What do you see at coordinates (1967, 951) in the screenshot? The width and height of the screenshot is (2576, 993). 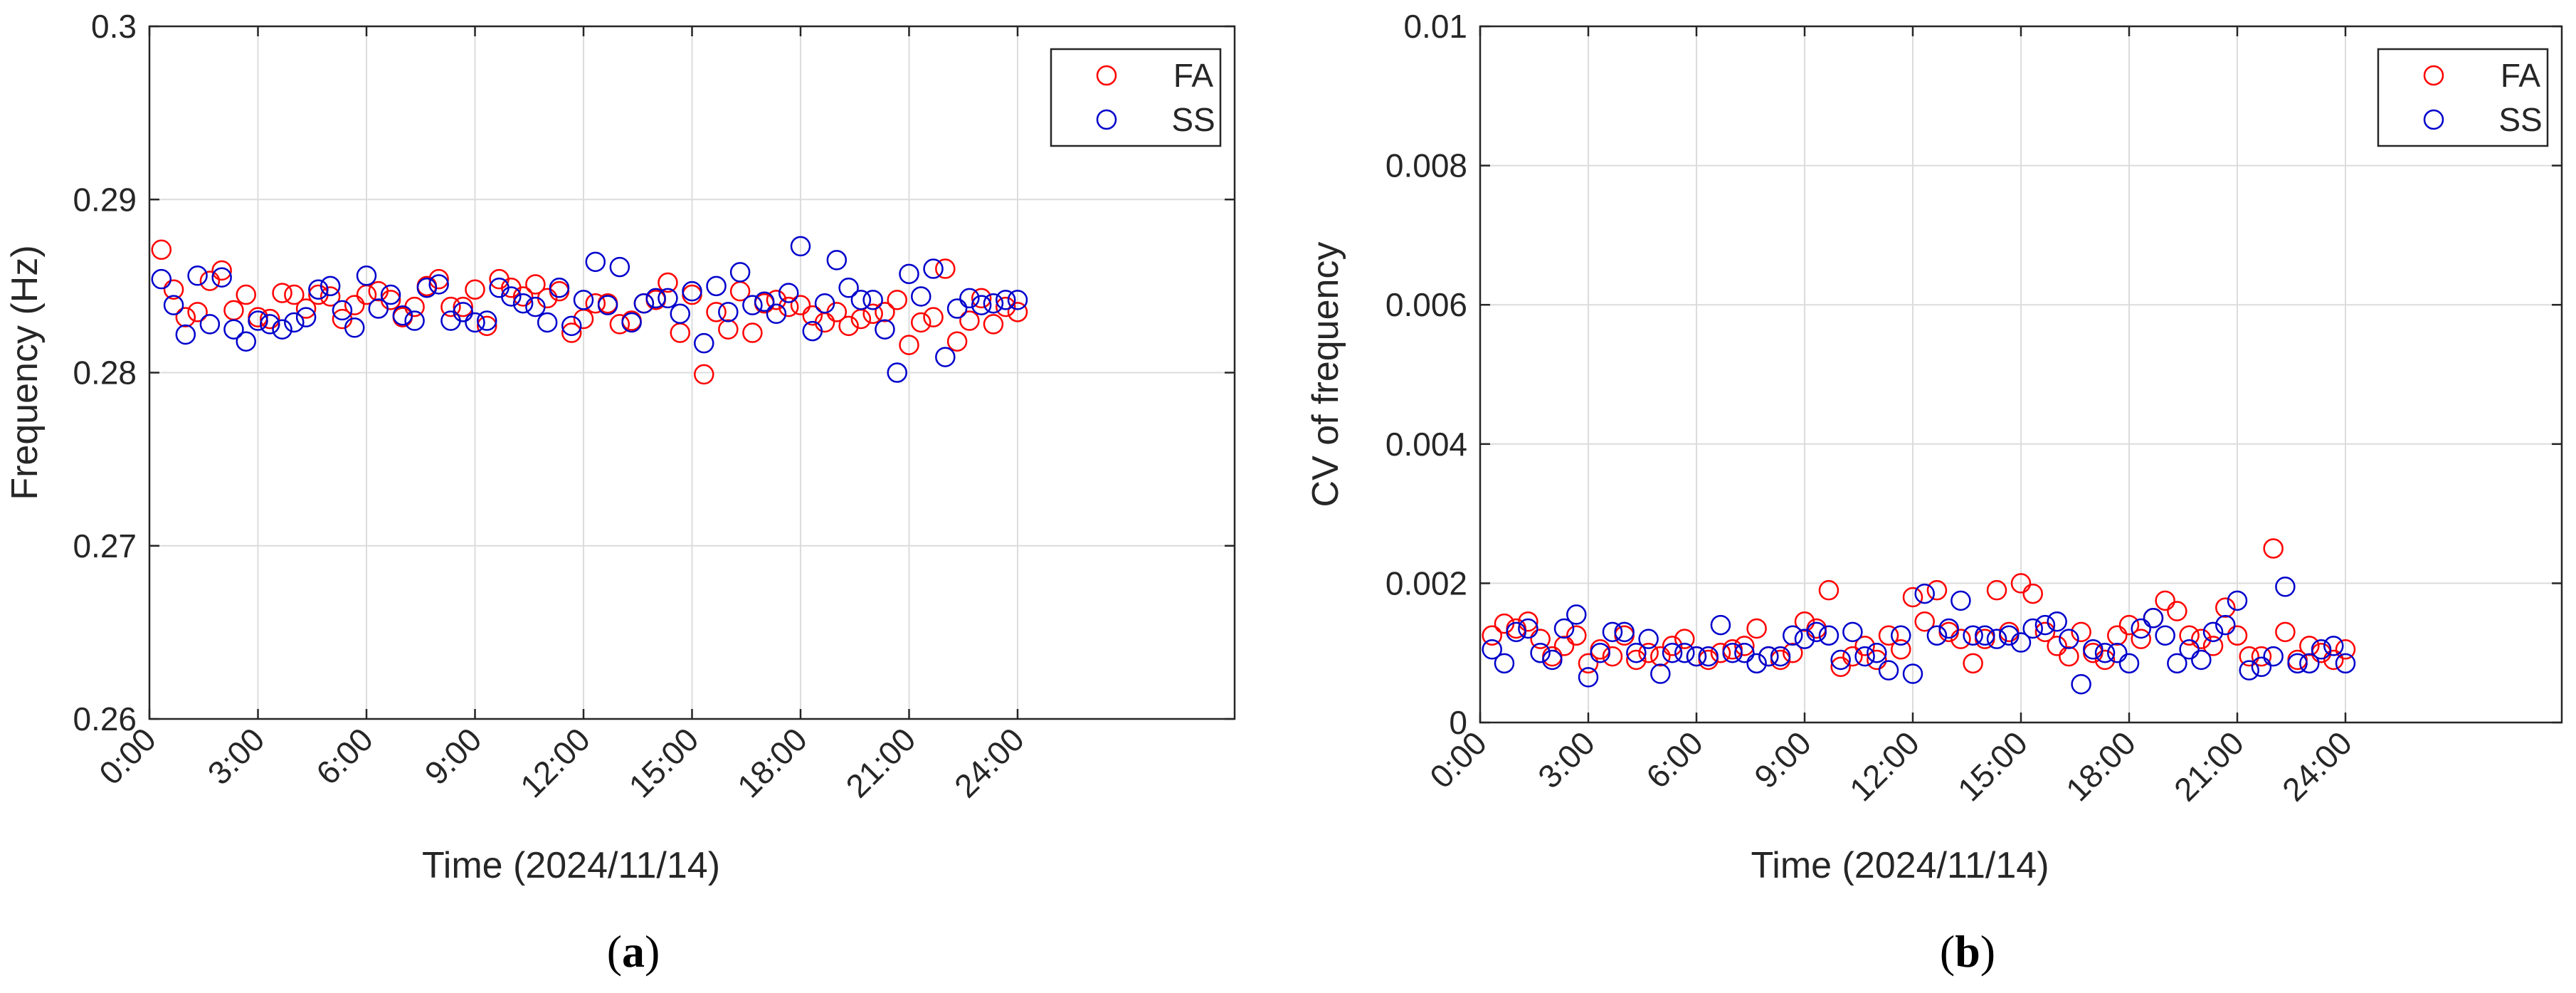 I see `panel-caption: (b)` at bounding box center [1967, 951].